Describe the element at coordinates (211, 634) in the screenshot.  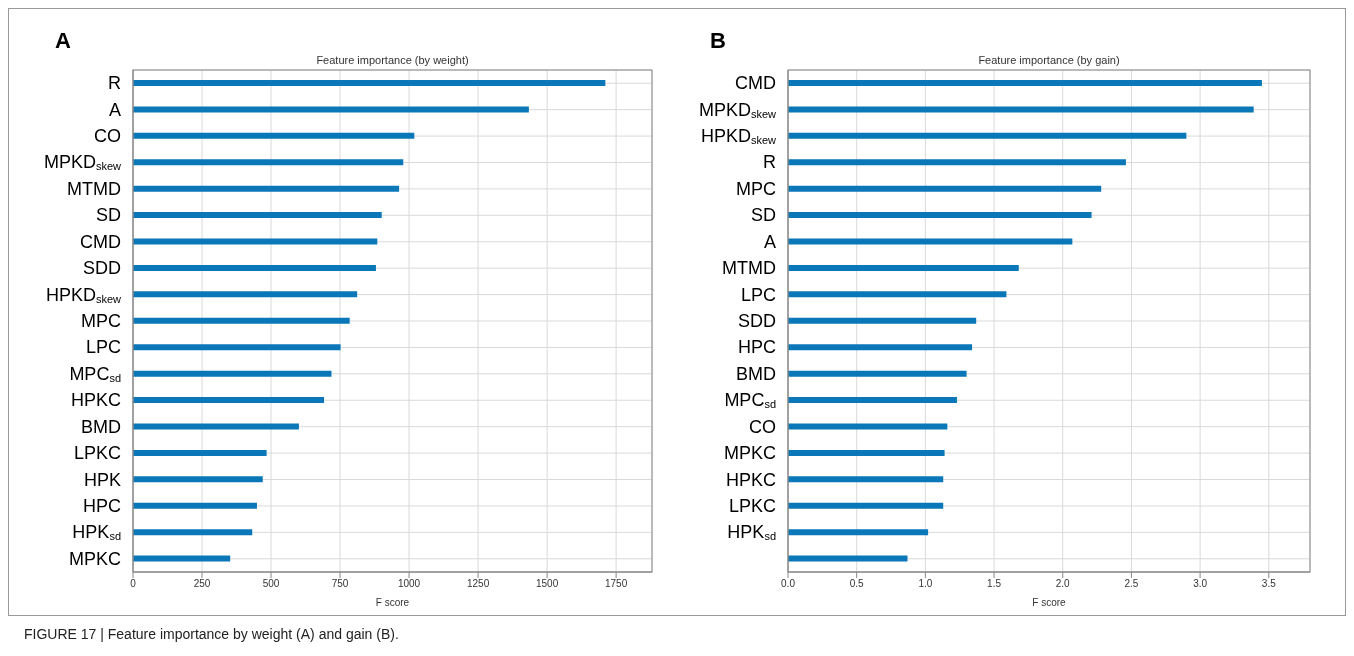
I see `caption: FIGURE 17 | Feature importance by weight (A) and gain (B).` at that location.